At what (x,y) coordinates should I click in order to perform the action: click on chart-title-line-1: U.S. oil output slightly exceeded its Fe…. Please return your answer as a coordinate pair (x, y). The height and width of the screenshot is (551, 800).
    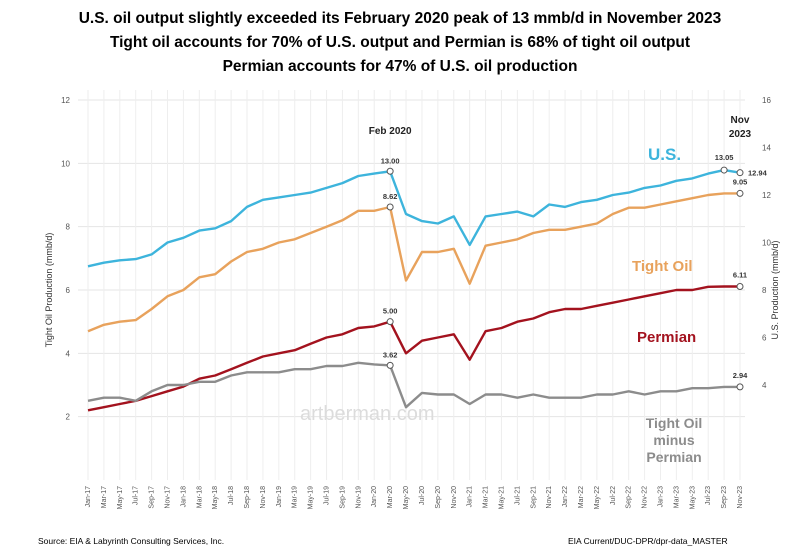
    Looking at the image, I should click on (400, 18).